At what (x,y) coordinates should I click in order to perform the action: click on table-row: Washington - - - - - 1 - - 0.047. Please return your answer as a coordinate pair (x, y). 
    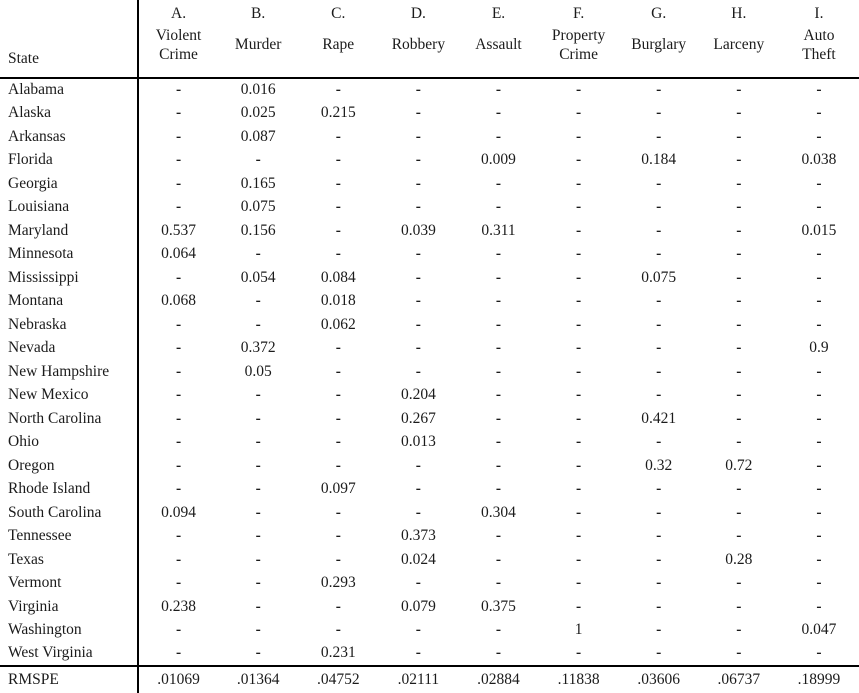
    Looking at the image, I should click on (429, 630).